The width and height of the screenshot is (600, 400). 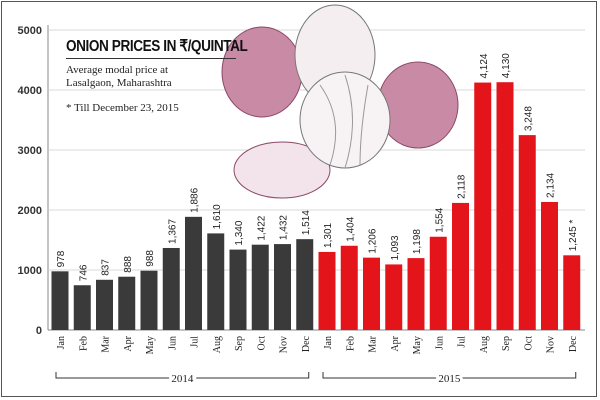 What do you see at coordinates (572, 292) in the screenshot?
I see `bar-2015-dec` at bounding box center [572, 292].